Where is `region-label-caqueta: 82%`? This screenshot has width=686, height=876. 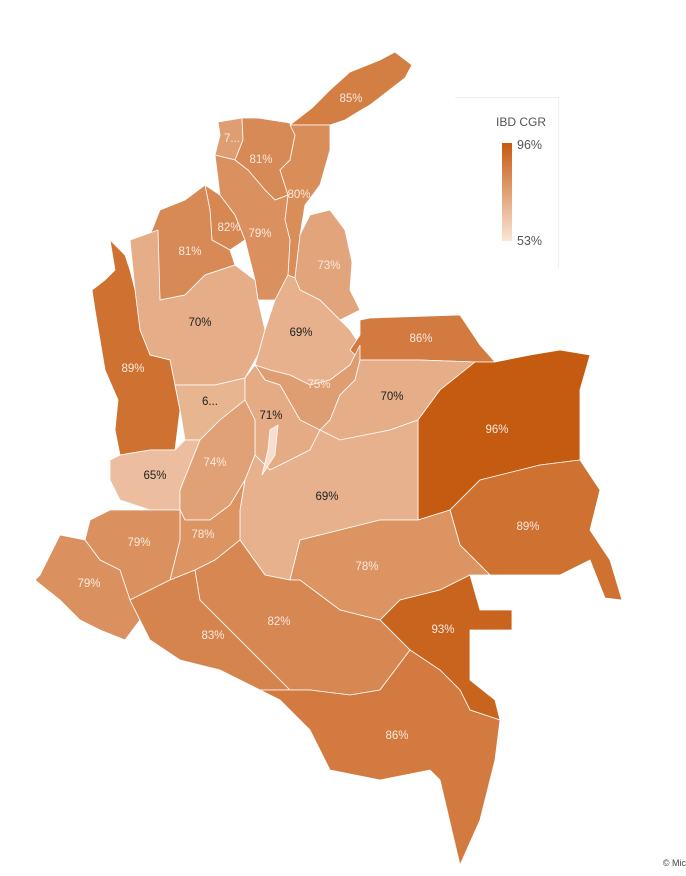
region-label-caqueta: 82% is located at coordinates (278, 622).